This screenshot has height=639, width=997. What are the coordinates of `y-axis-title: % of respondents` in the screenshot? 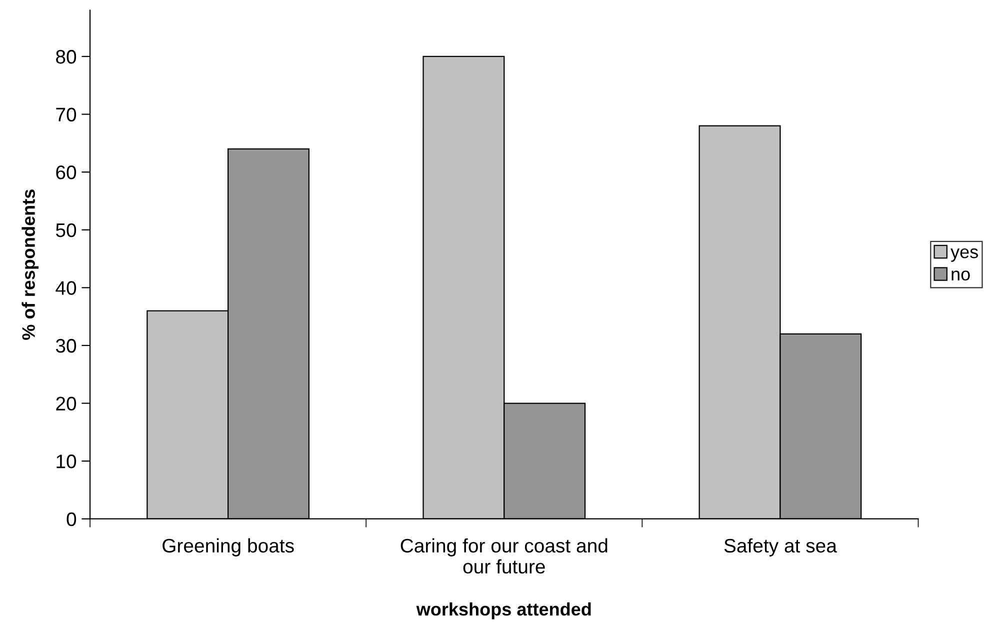 It's located at (30, 265).